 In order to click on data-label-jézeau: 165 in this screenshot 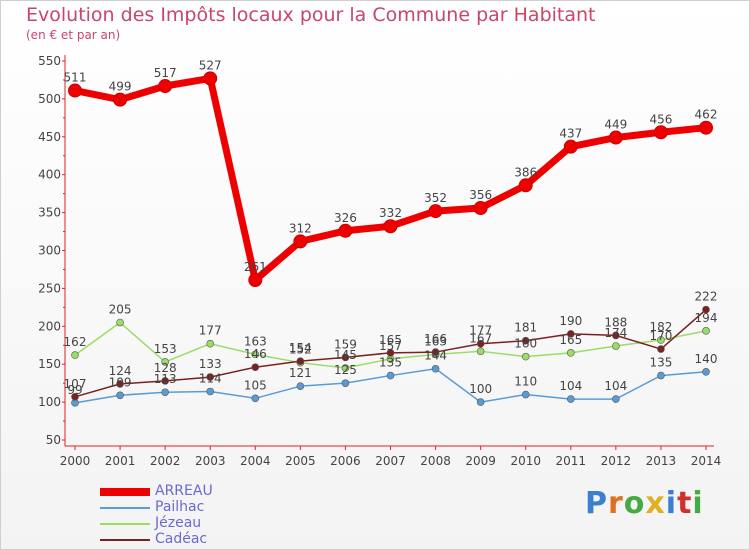, I will do `click(570, 340)`.